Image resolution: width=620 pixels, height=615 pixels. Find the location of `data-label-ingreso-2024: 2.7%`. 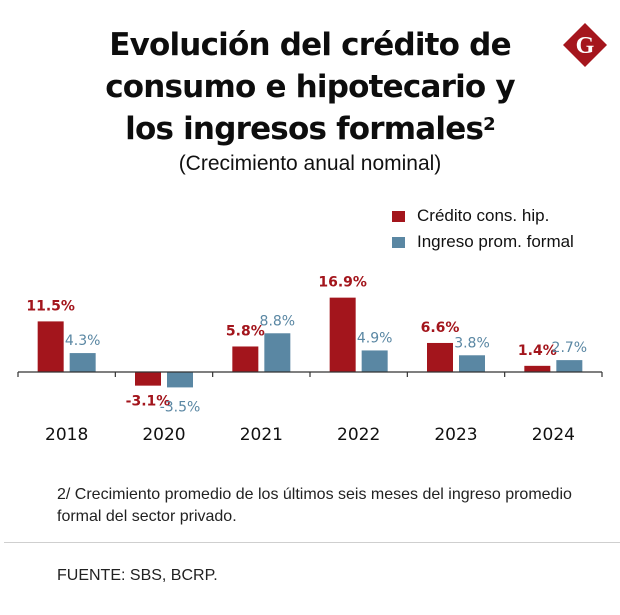

data-label-ingreso-2024: 2.7% is located at coordinates (570, 348).